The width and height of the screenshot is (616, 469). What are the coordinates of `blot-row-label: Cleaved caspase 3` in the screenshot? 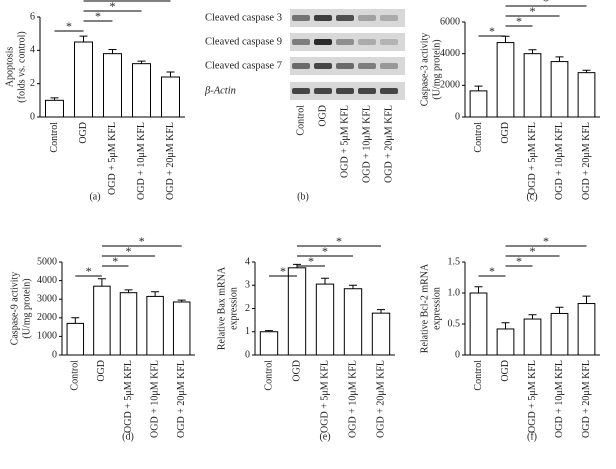 It's located at (243, 17).